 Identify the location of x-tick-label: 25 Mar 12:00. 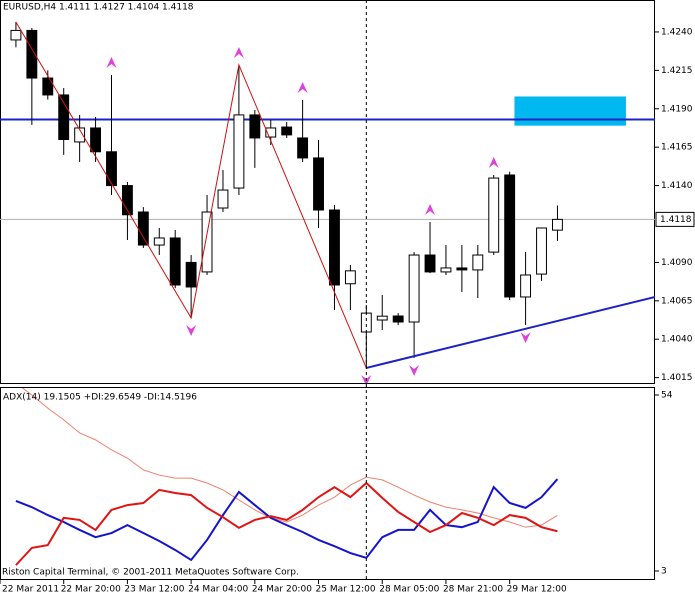
(346, 590).